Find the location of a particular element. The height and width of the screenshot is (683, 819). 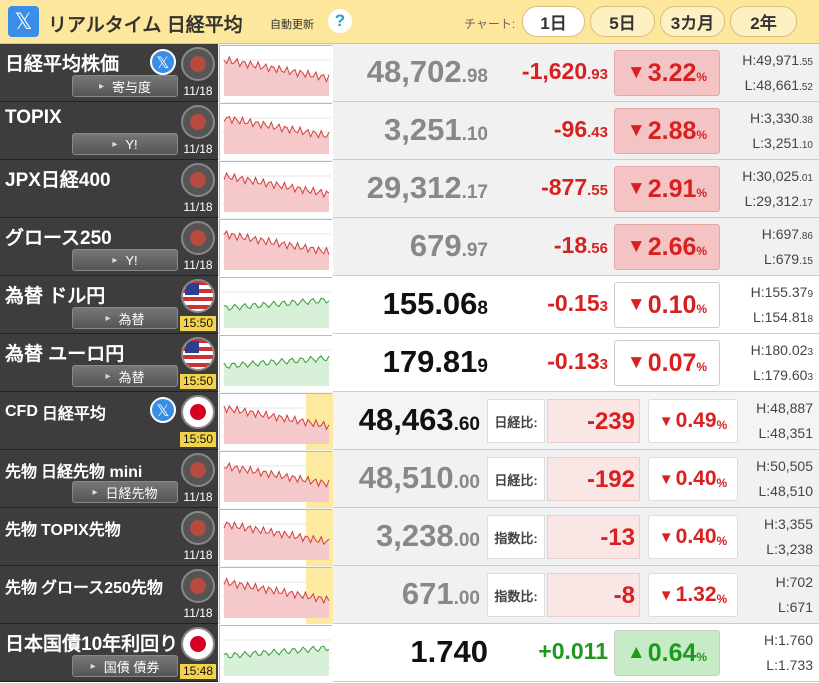

percent-change: ▼ 3.22% is located at coordinates (667, 73).